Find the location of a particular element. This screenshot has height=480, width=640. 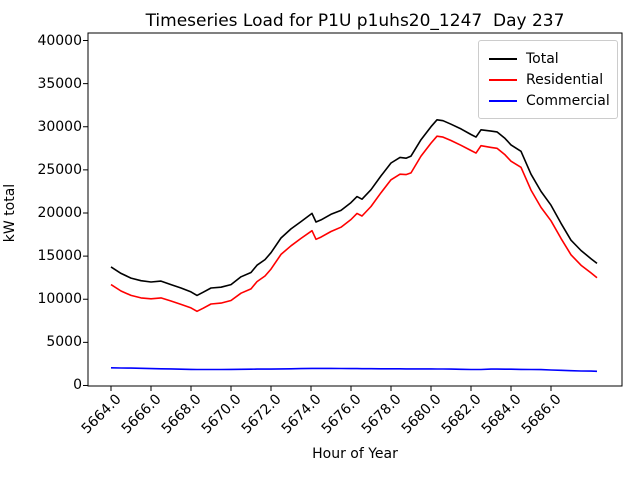

y-tick-label: 20000 is located at coordinates (59, 212).